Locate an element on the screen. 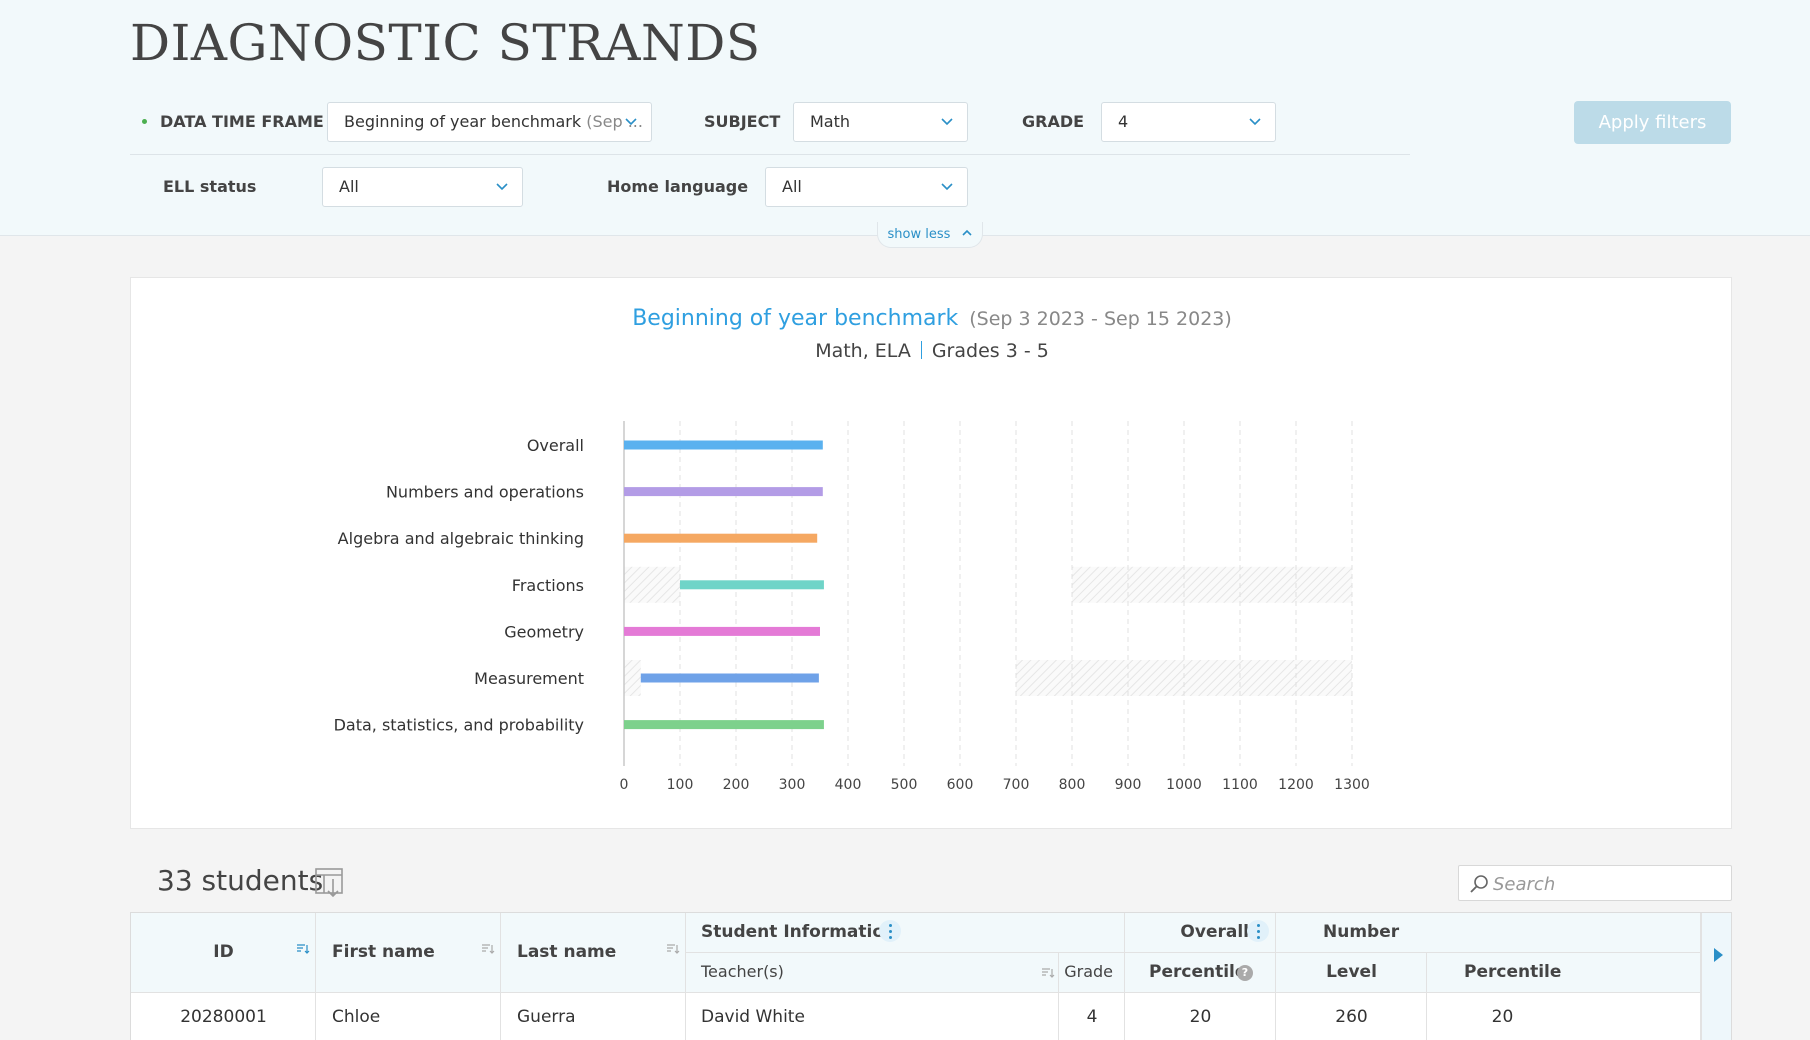 Image resolution: width=1810 pixels, height=1040 pixels. subject-label: SUBJECT is located at coordinates (742, 121).